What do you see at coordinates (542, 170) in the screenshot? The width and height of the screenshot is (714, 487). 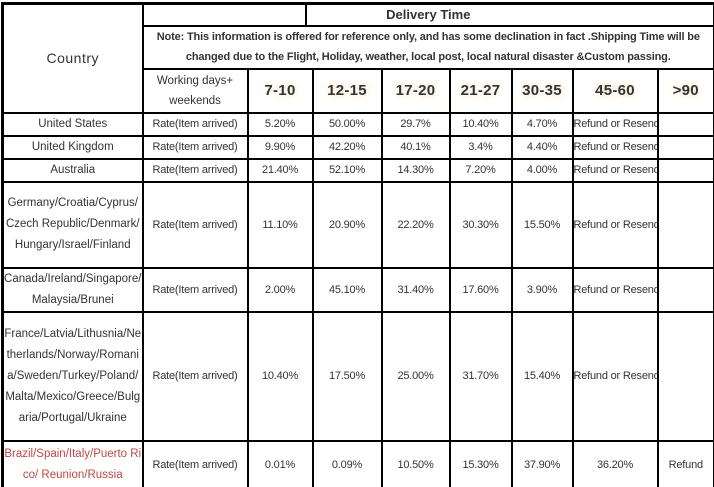 I see `rate-value-30-35: 4.00%` at bounding box center [542, 170].